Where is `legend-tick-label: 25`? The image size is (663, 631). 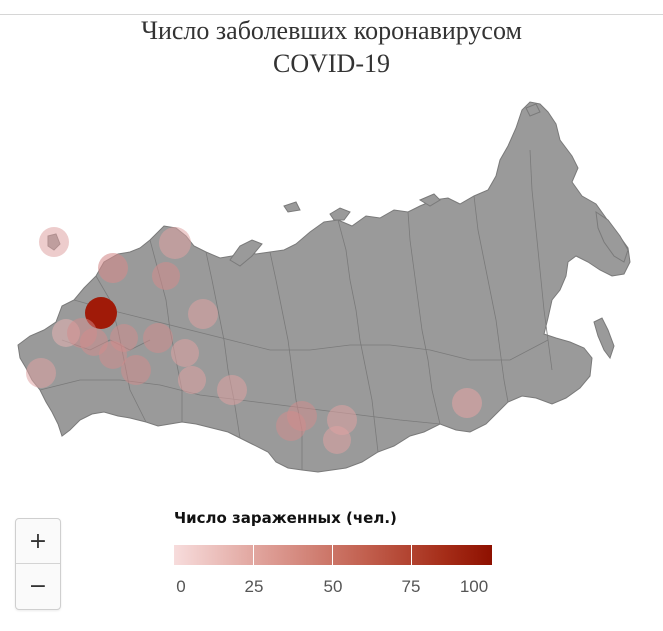 legend-tick-label: 25 is located at coordinates (254, 586).